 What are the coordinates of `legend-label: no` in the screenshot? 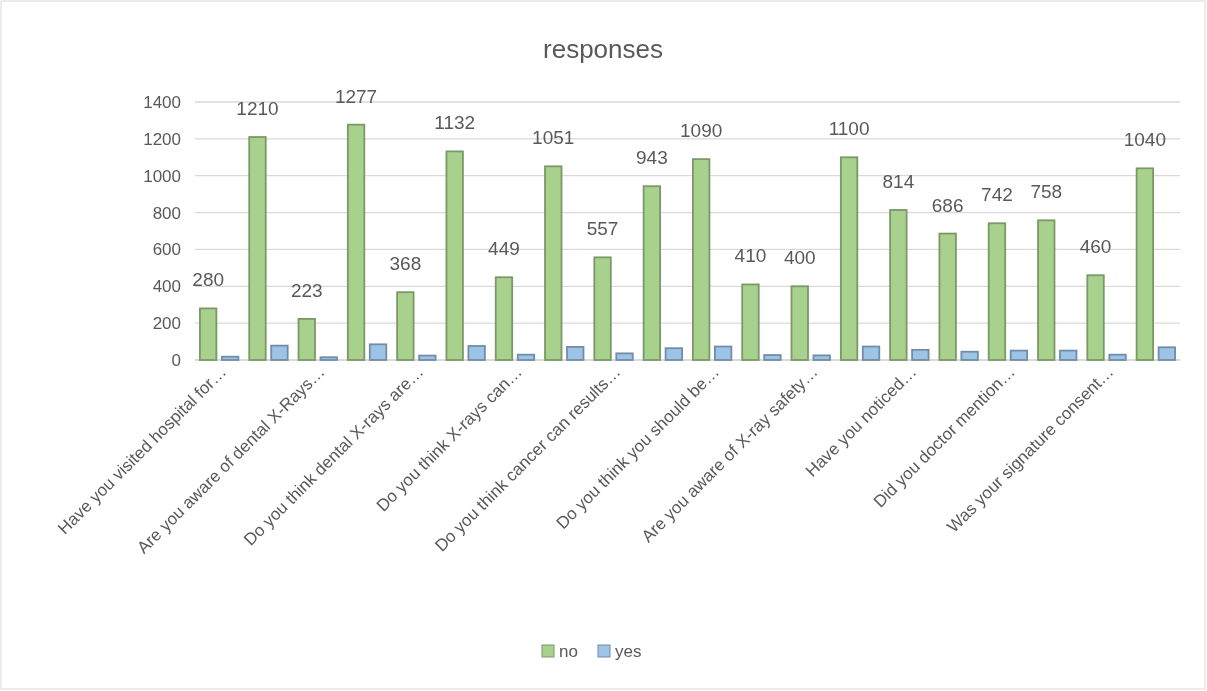 It's located at (568, 651).